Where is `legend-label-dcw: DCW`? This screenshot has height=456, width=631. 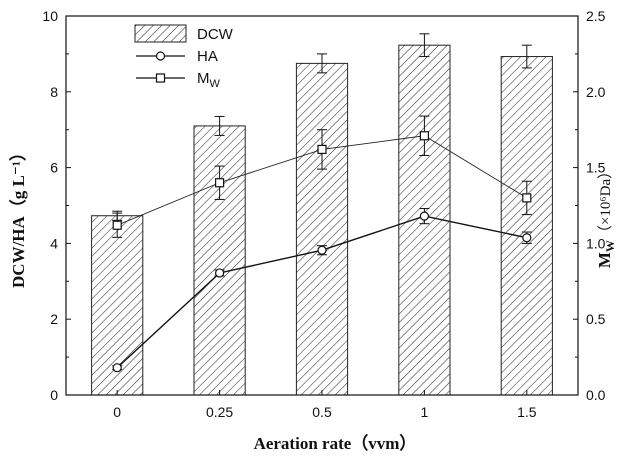
legend-label-dcw: DCW is located at coordinates (215, 34).